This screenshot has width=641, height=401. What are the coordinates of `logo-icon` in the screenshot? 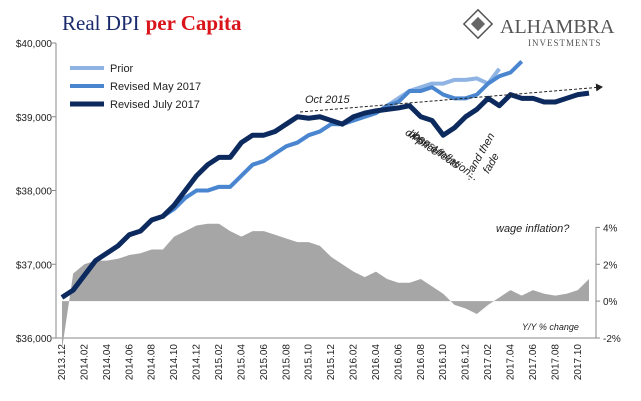 It's located at (478, 24).